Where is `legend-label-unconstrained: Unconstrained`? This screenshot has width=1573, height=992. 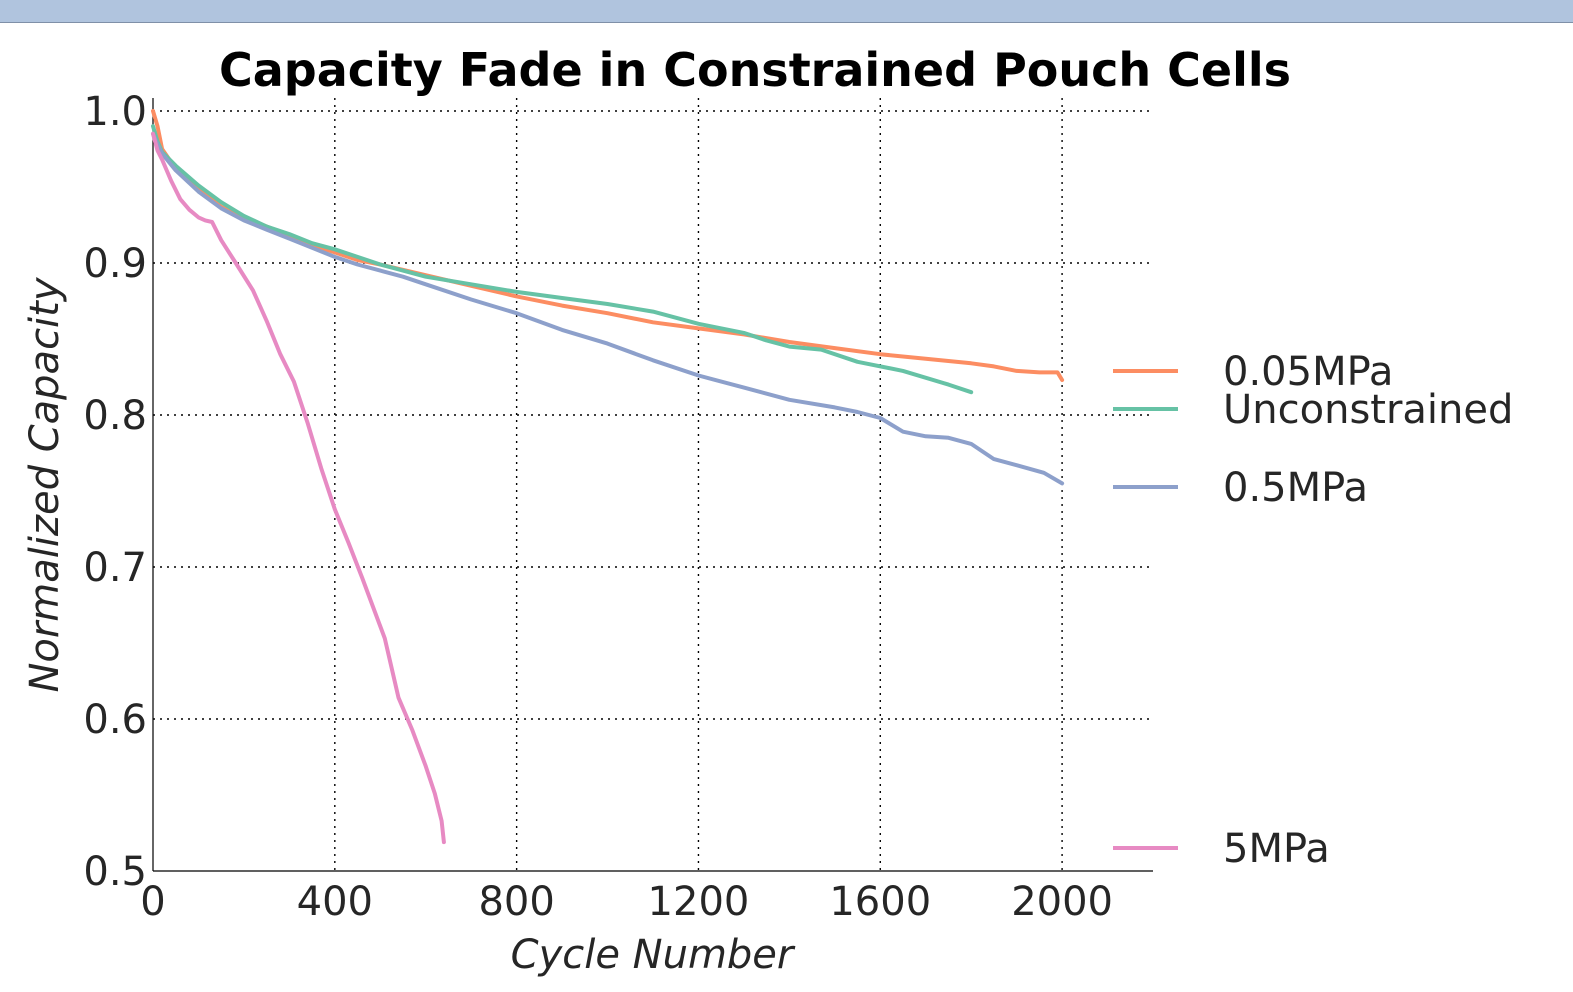
legend-label-unconstrained: Unconstrained is located at coordinates (1368, 410).